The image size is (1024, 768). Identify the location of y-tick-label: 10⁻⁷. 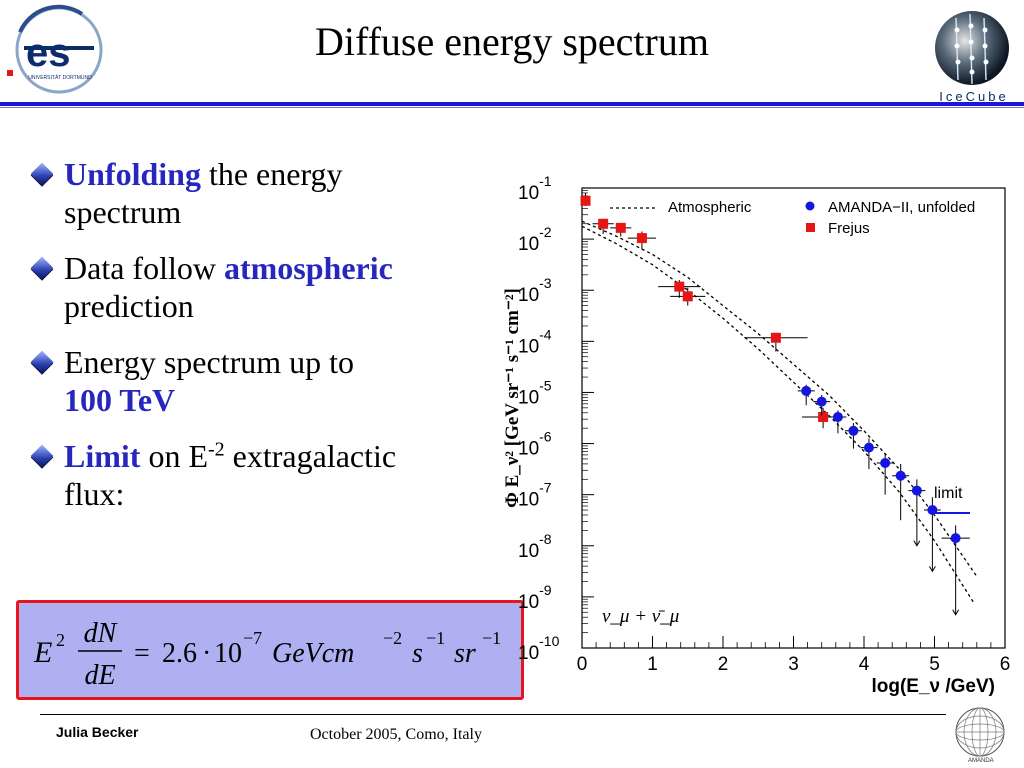
(535, 495).